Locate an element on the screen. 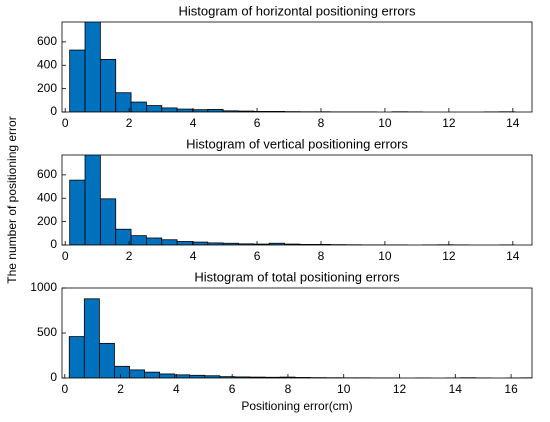 This screenshot has width=550, height=422. x-axis-label: Positioning error(cm) is located at coordinates (296, 406).